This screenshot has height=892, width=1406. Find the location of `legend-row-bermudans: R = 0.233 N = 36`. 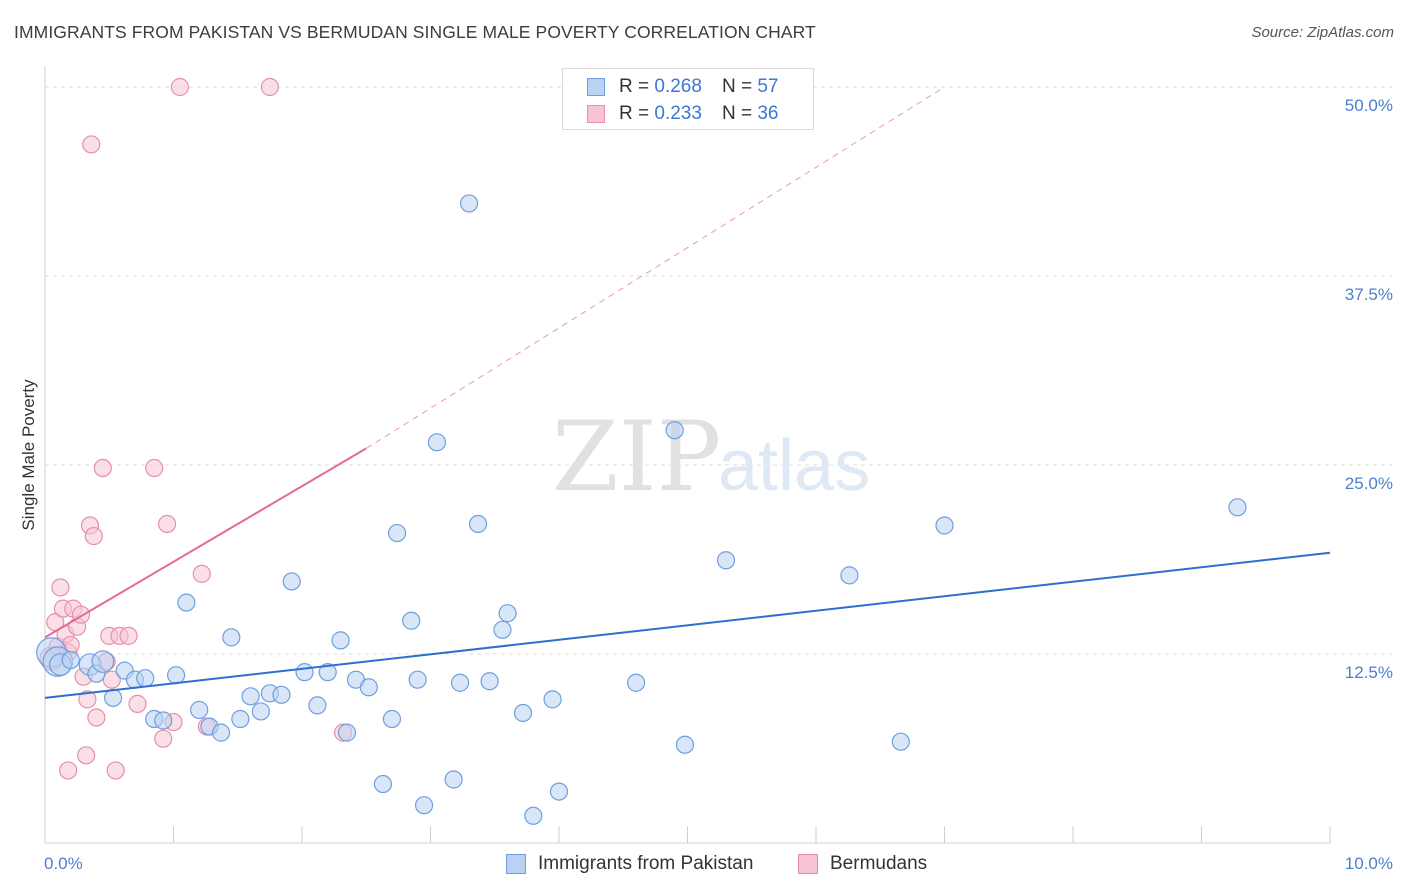

legend-row-bermudans: R = 0.233 N = 36 is located at coordinates (682, 114).